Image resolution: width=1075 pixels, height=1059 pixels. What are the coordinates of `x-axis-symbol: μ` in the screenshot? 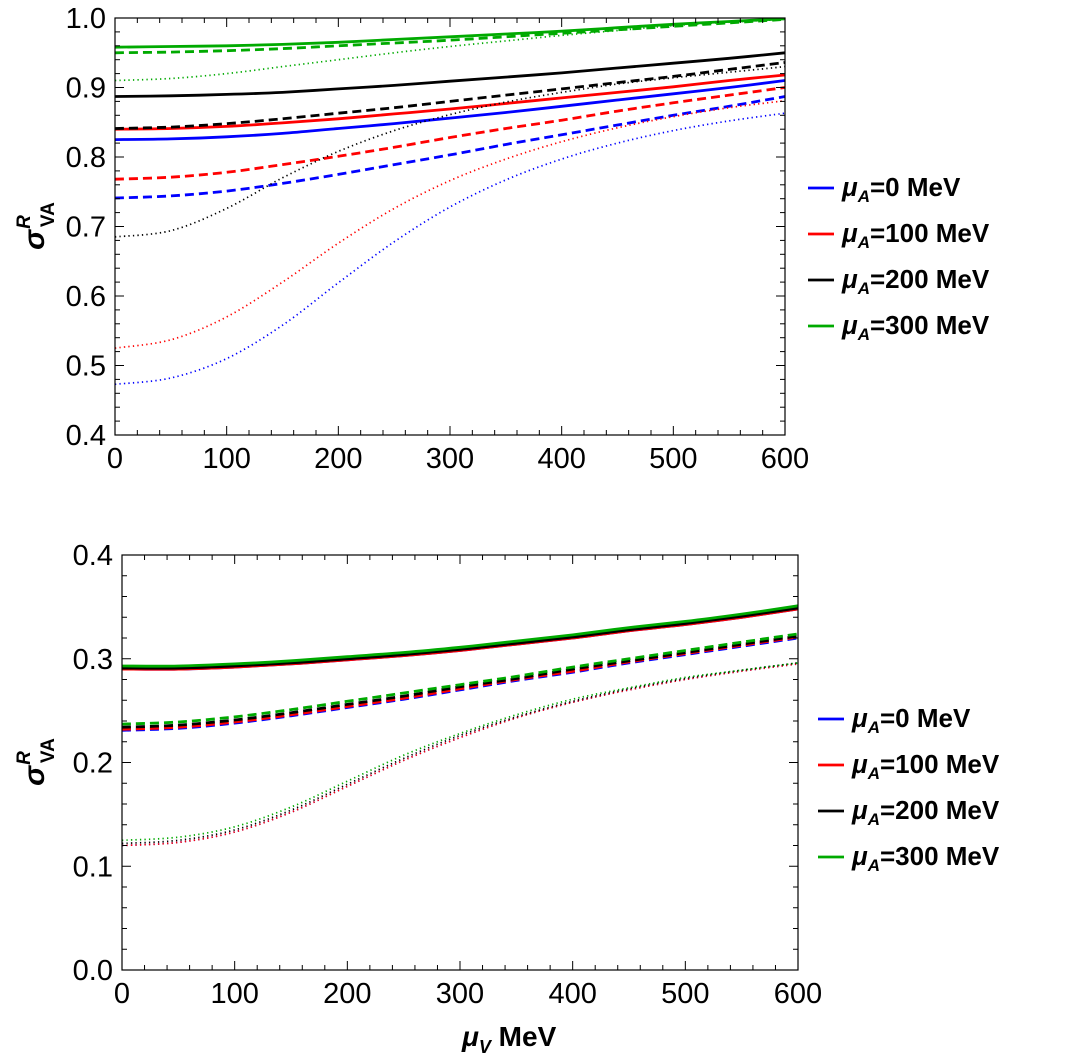 It's located at (470, 1036).